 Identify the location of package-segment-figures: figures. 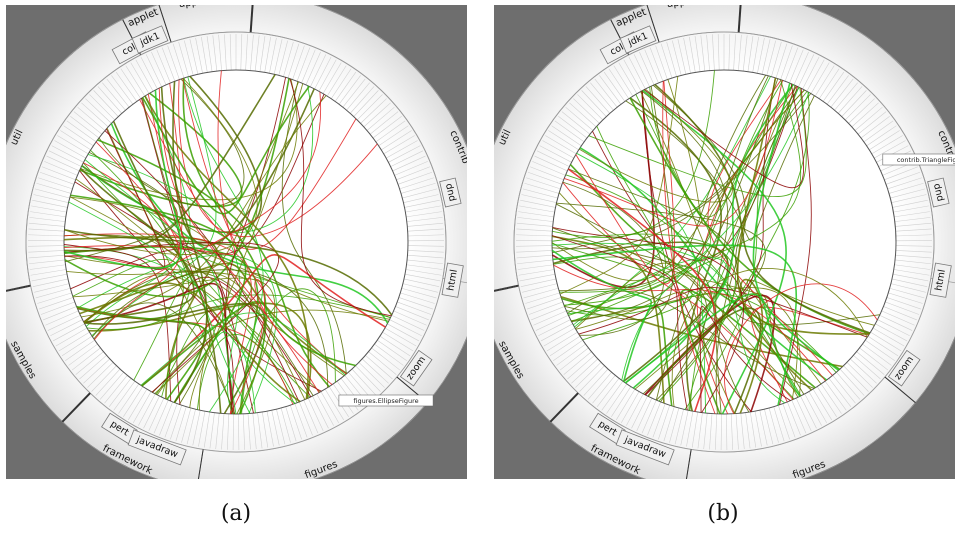
(801, 427).